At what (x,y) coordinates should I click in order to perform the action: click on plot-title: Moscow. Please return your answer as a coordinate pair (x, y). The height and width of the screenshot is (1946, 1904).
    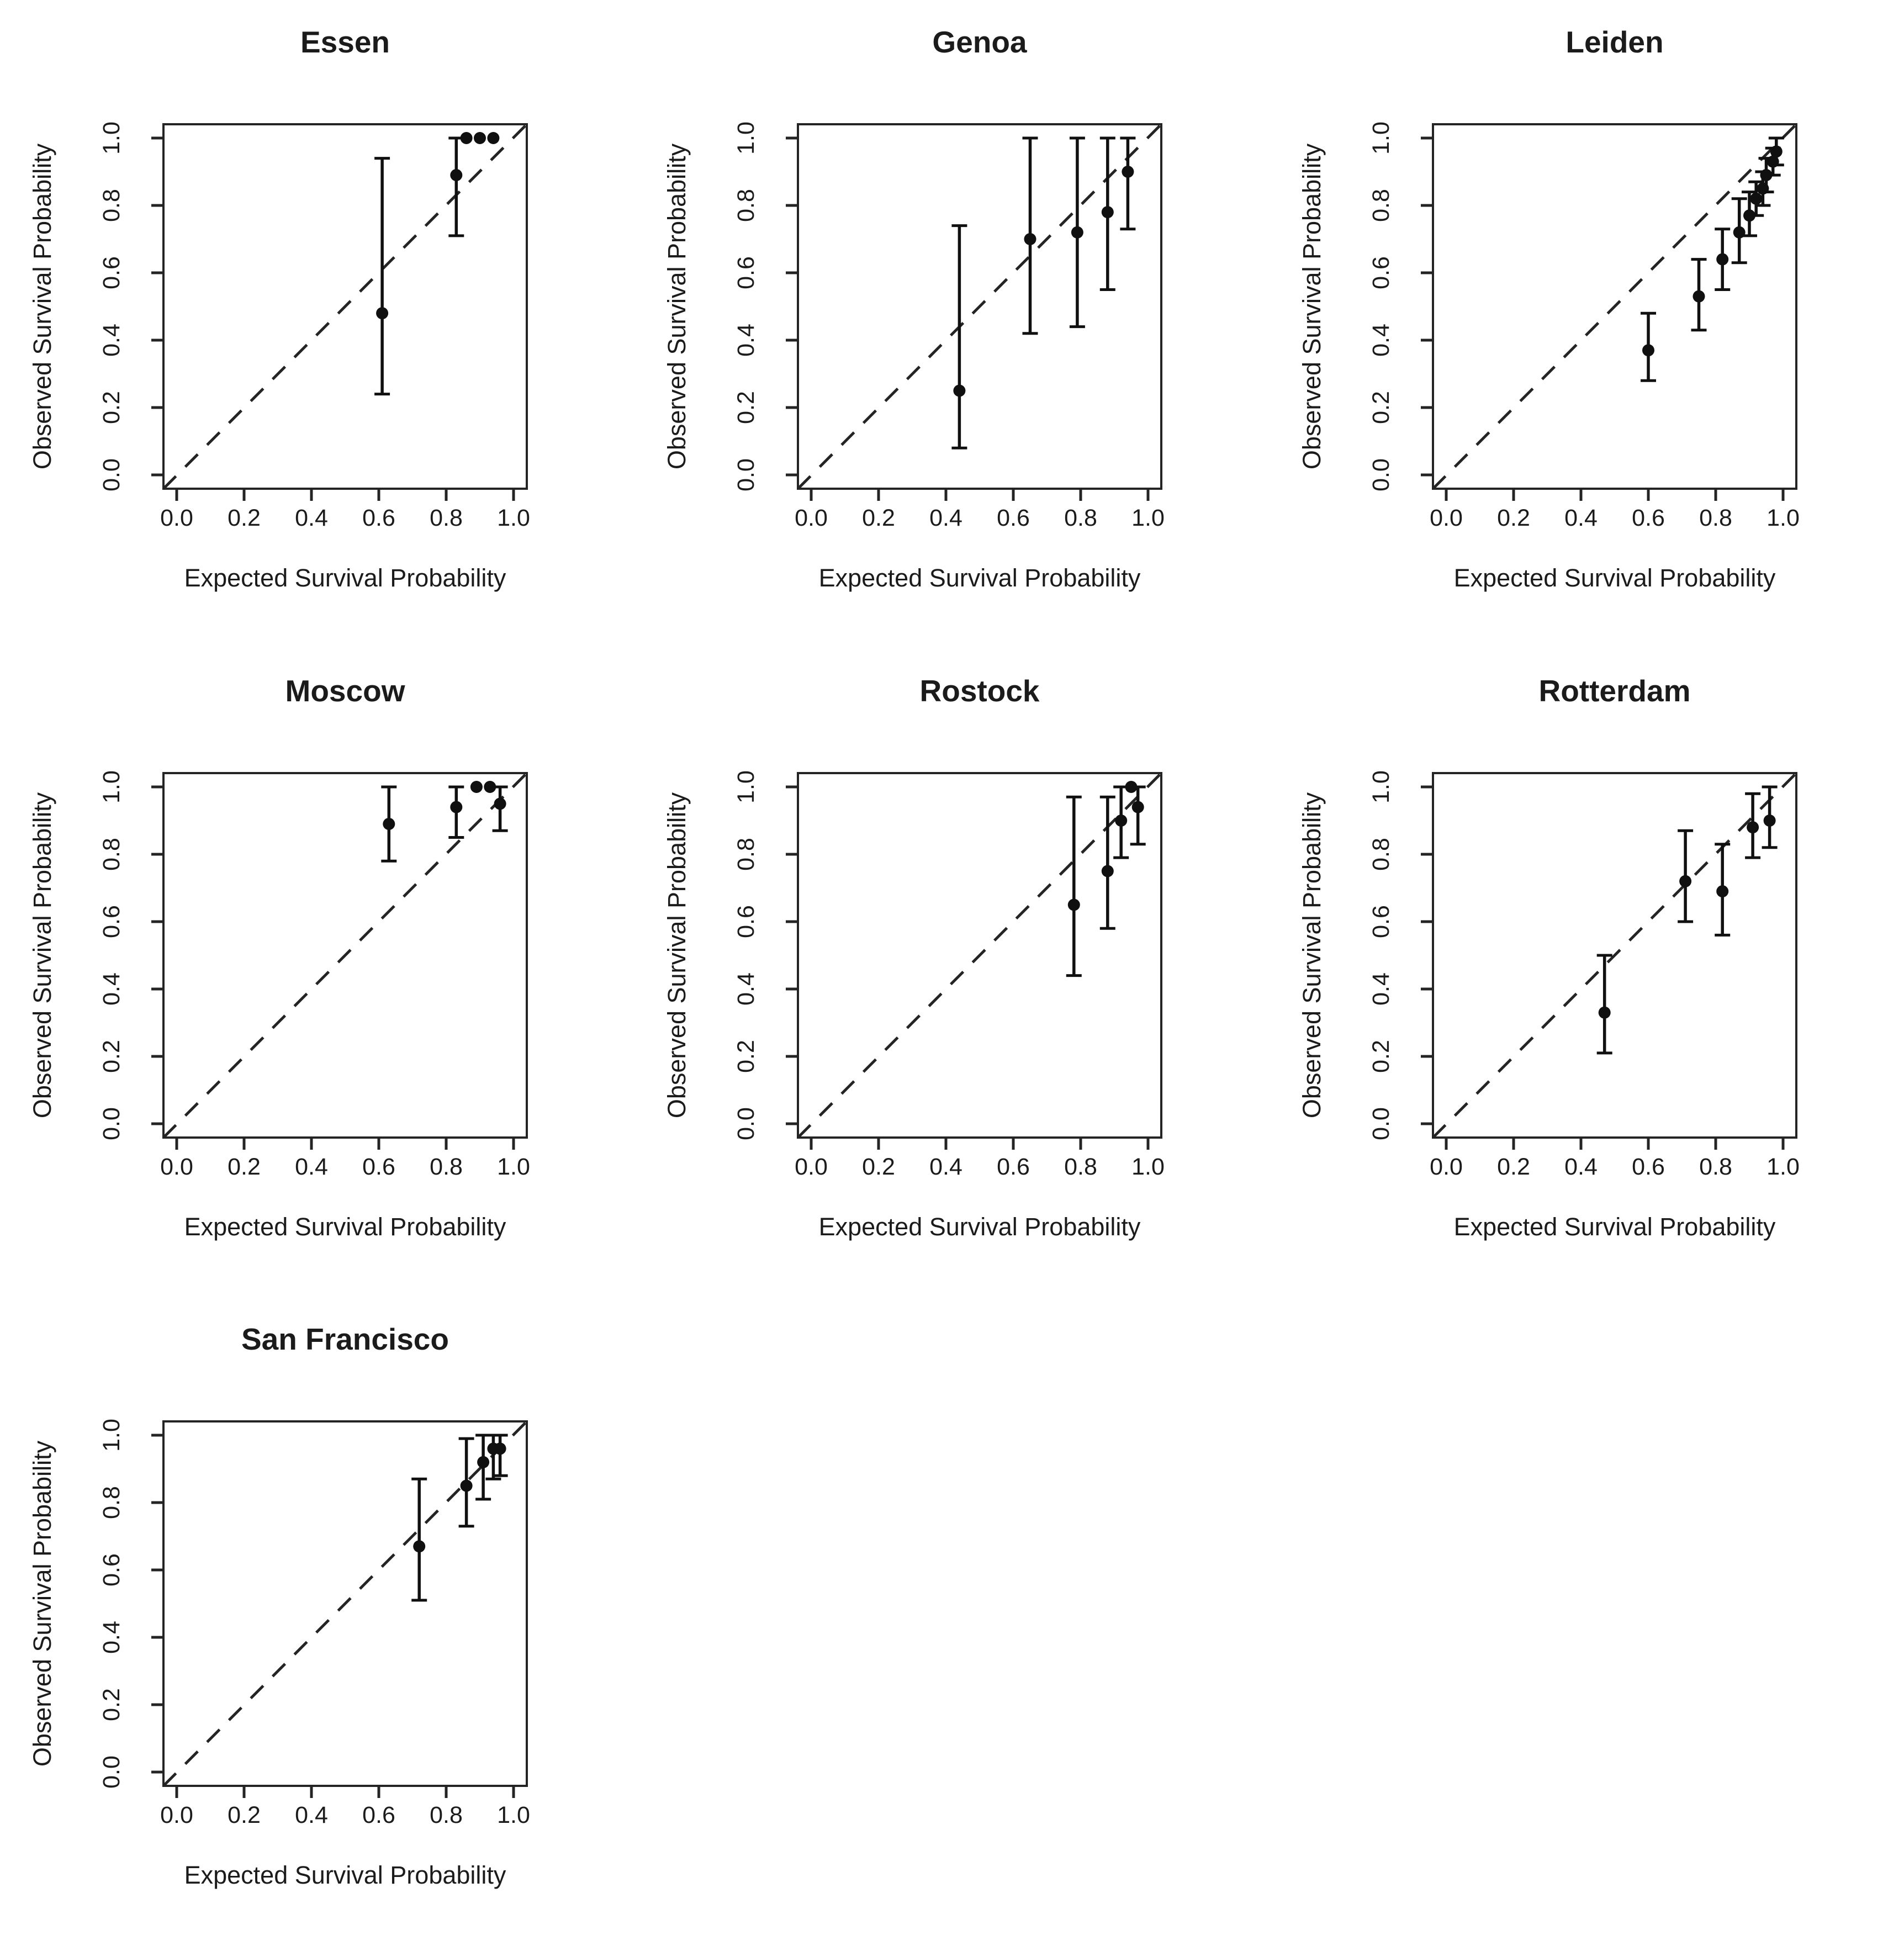
    Looking at the image, I should click on (345, 691).